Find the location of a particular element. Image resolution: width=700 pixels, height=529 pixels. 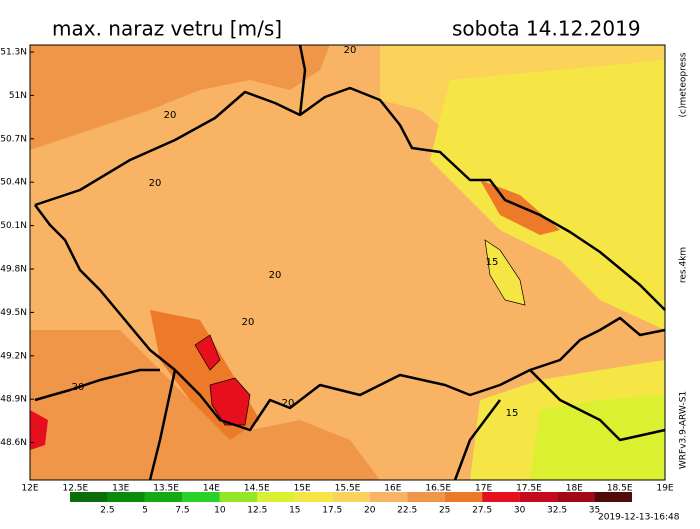

lon-label: 18E is located at coordinates (574, 489).